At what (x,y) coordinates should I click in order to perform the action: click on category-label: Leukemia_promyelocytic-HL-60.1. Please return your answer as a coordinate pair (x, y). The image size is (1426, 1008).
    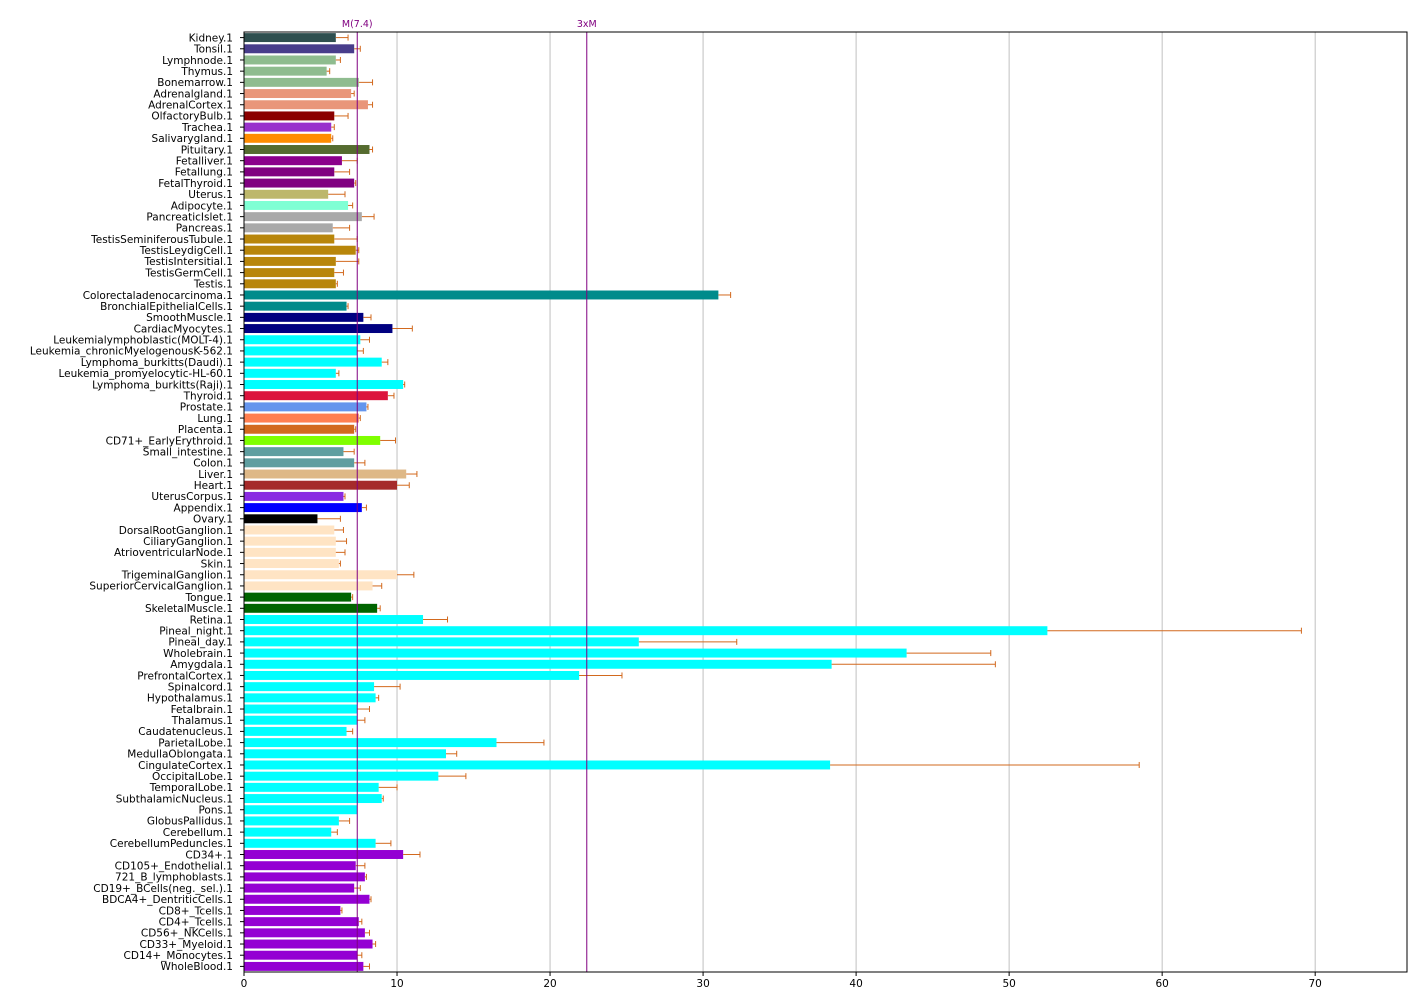
    Looking at the image, I should click on (145, 374).